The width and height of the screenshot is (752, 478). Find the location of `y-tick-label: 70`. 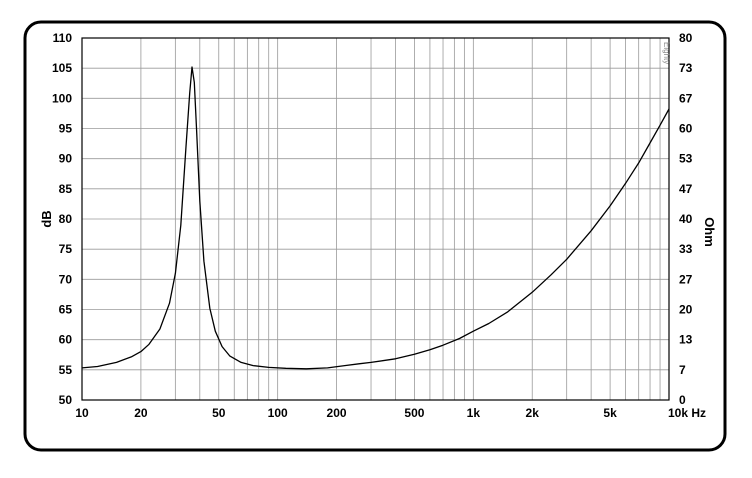

y-tick-label: 70 is located at coordinates (66, 279).